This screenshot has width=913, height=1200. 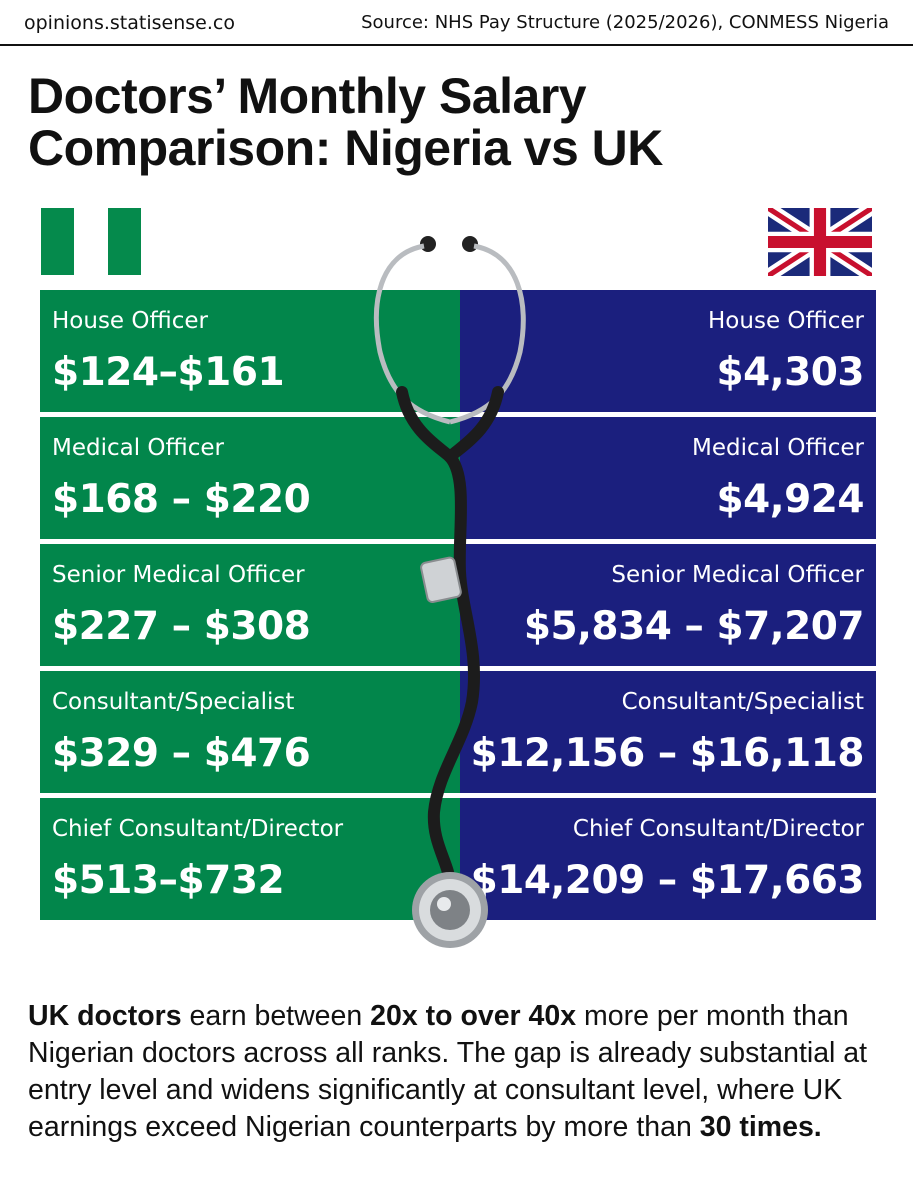 I want to click on uk-salary-amount: $4,303, so click(x=790, y=372).